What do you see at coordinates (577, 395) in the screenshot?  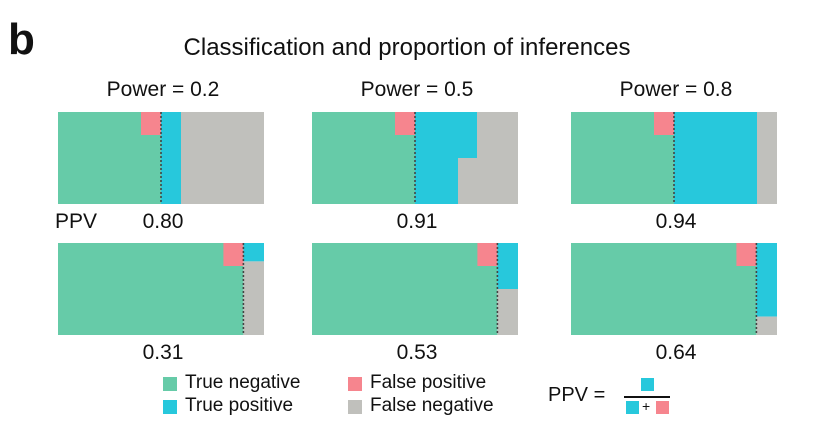 I see `ppv-formula-label: PPV =` at bounding box center [577, 395].